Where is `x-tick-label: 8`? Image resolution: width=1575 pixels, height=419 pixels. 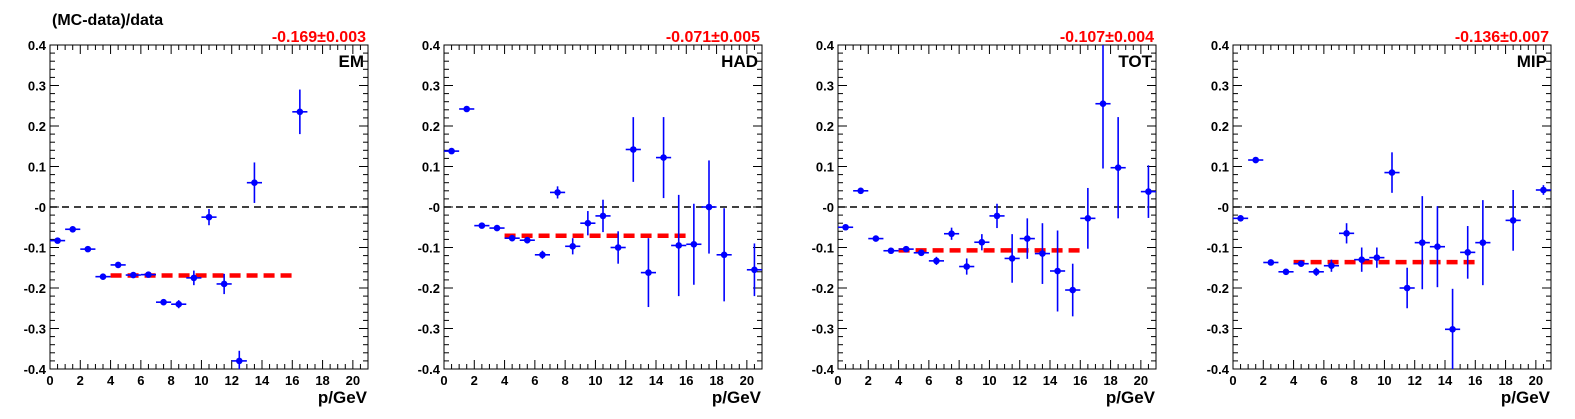
x-tick-label: 8 is located at coordinates (959, 380).